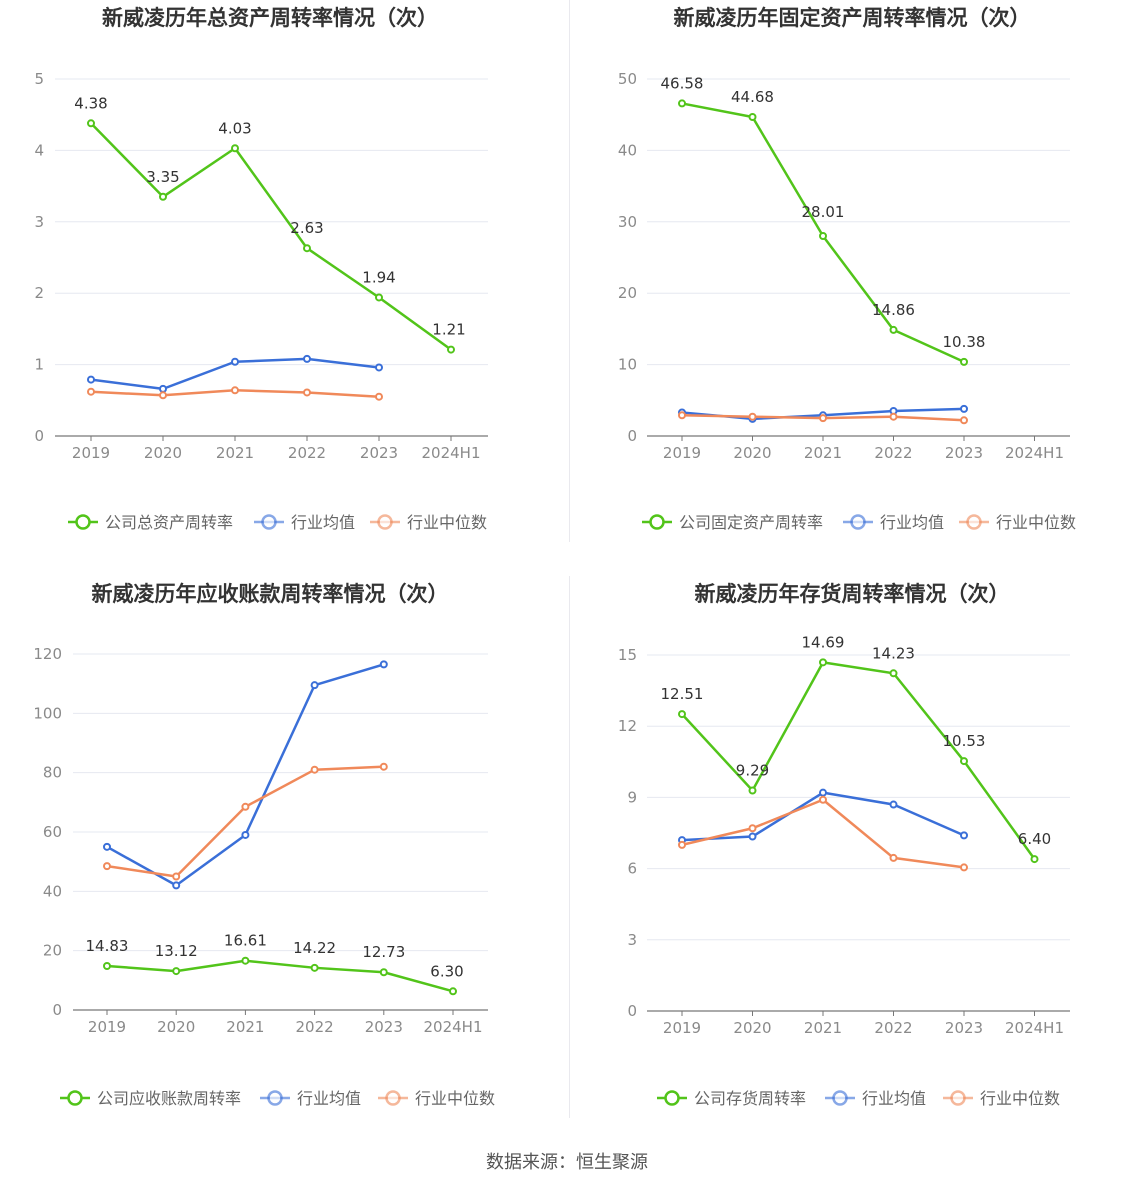 The height and width of the screenshot is (1188, 1134). Describe the element at coordinates (47, 654) in the screenshot. I see `y-tick-label: 120` at that location.